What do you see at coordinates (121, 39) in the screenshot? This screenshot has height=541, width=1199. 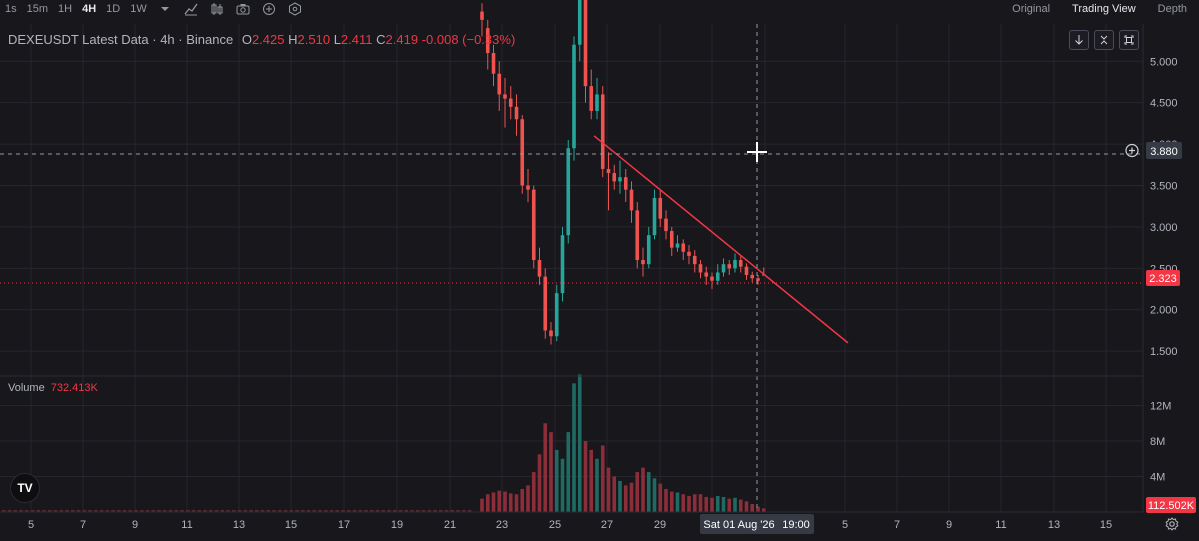 I see `symbol-title: DEXEUSDT Latest Data · 4h · Binance` at bounding box center [121, 39].